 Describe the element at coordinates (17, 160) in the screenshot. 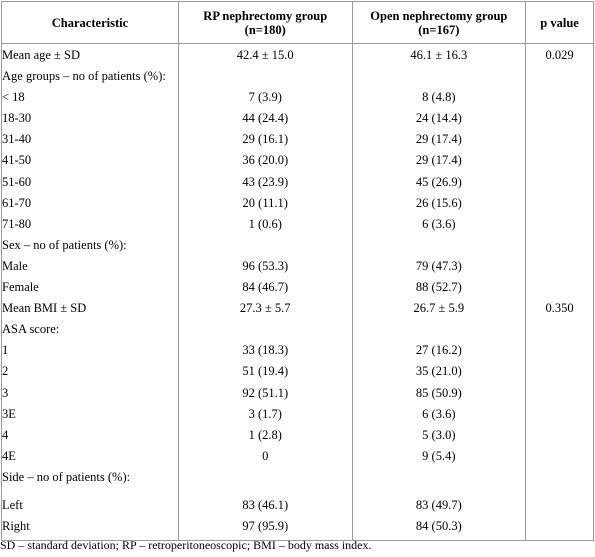

I see `row-label: 41-50` at that location.